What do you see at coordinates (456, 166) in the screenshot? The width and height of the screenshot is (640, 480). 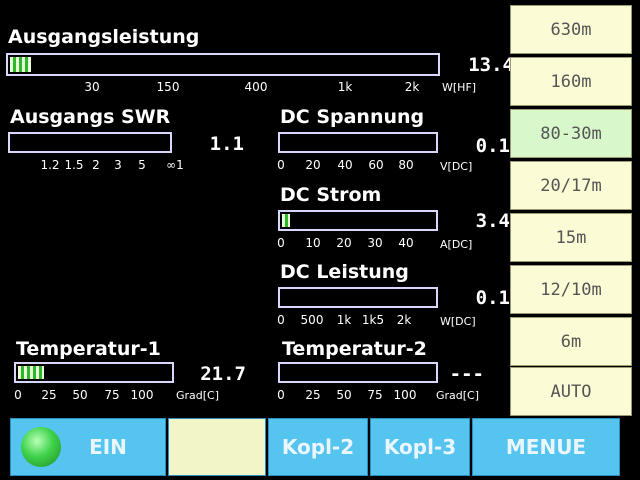 I see `dc-spannung-unit: V[DC]` at bounding box center [456, 166].